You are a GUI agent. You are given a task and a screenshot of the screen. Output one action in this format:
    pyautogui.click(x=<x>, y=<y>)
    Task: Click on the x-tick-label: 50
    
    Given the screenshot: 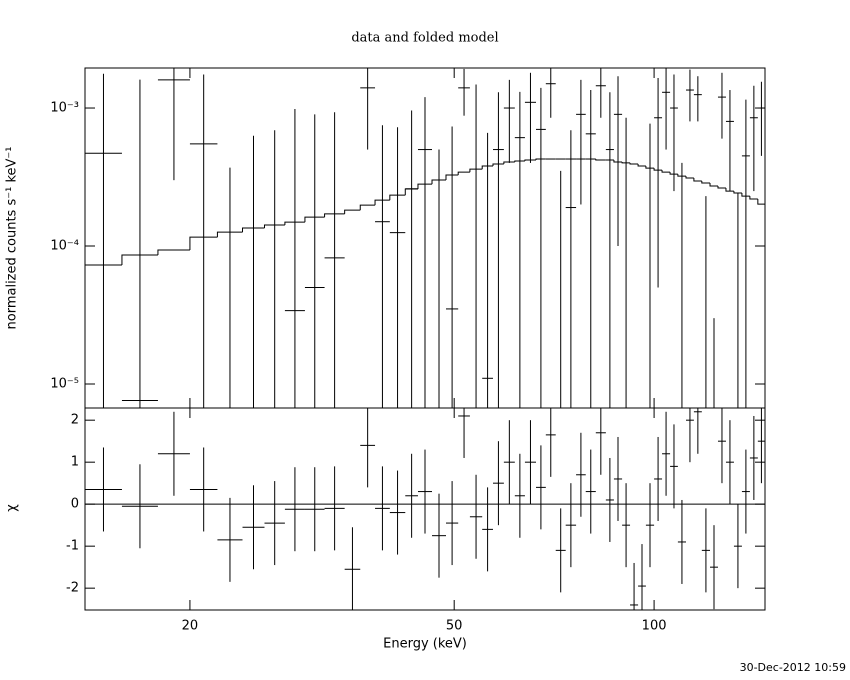 What is the action you would take?
    pyautogui.click(x=454, y=626)
    